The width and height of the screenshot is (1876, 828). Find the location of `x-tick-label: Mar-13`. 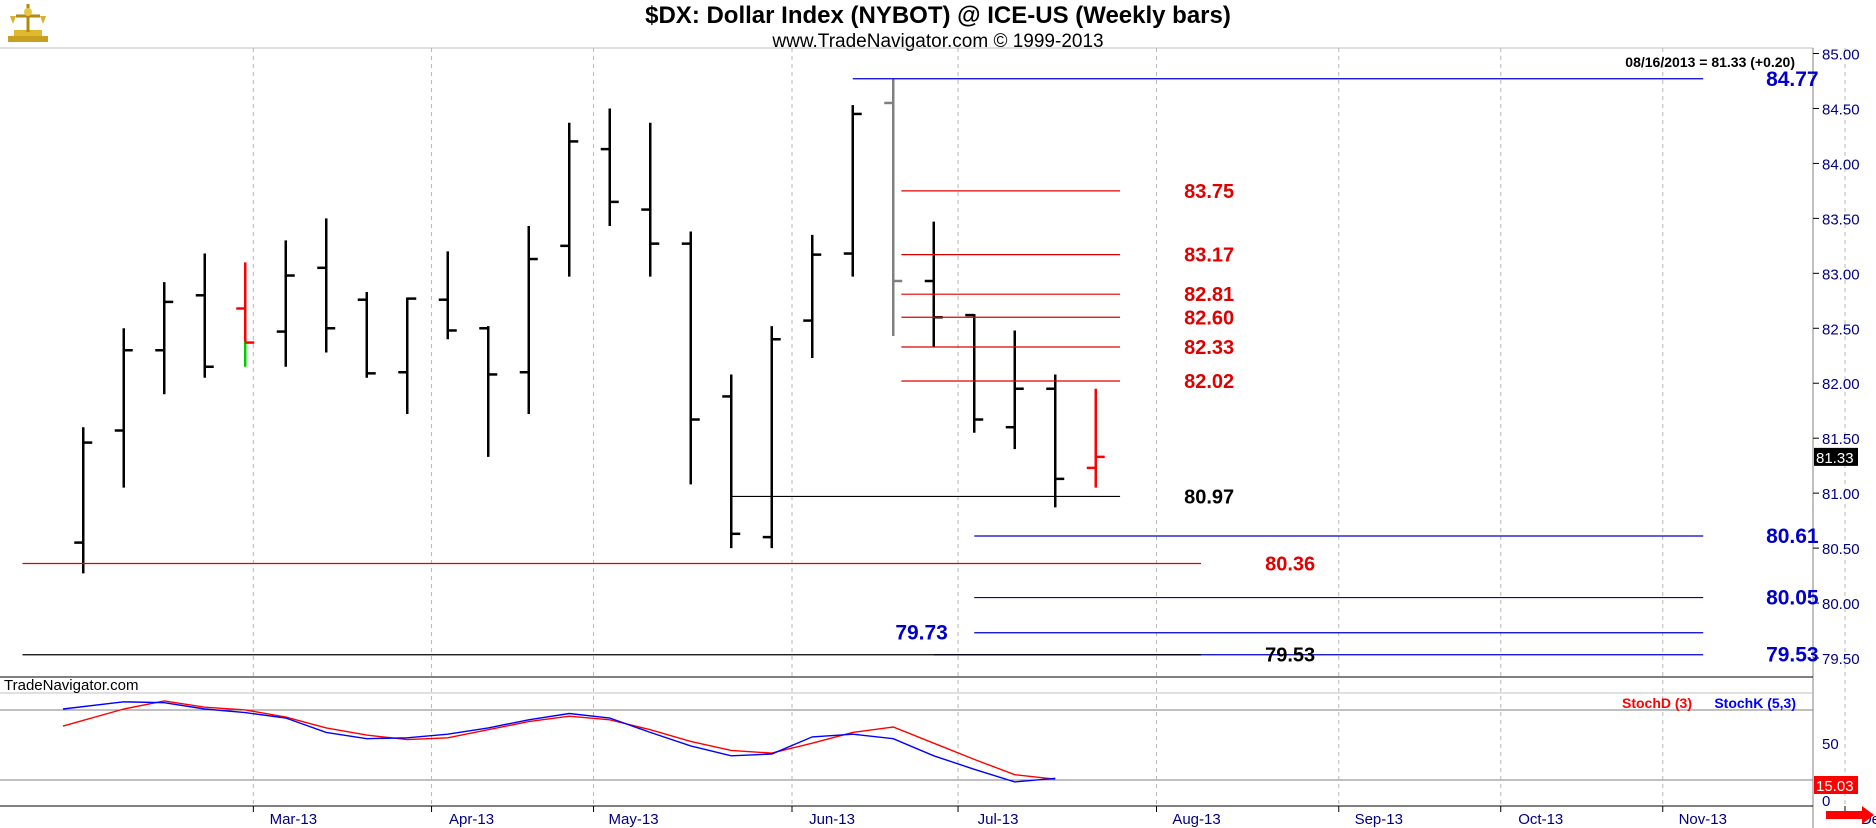

x-tick-label: Mar-13 is located at coordinates (294, 819).